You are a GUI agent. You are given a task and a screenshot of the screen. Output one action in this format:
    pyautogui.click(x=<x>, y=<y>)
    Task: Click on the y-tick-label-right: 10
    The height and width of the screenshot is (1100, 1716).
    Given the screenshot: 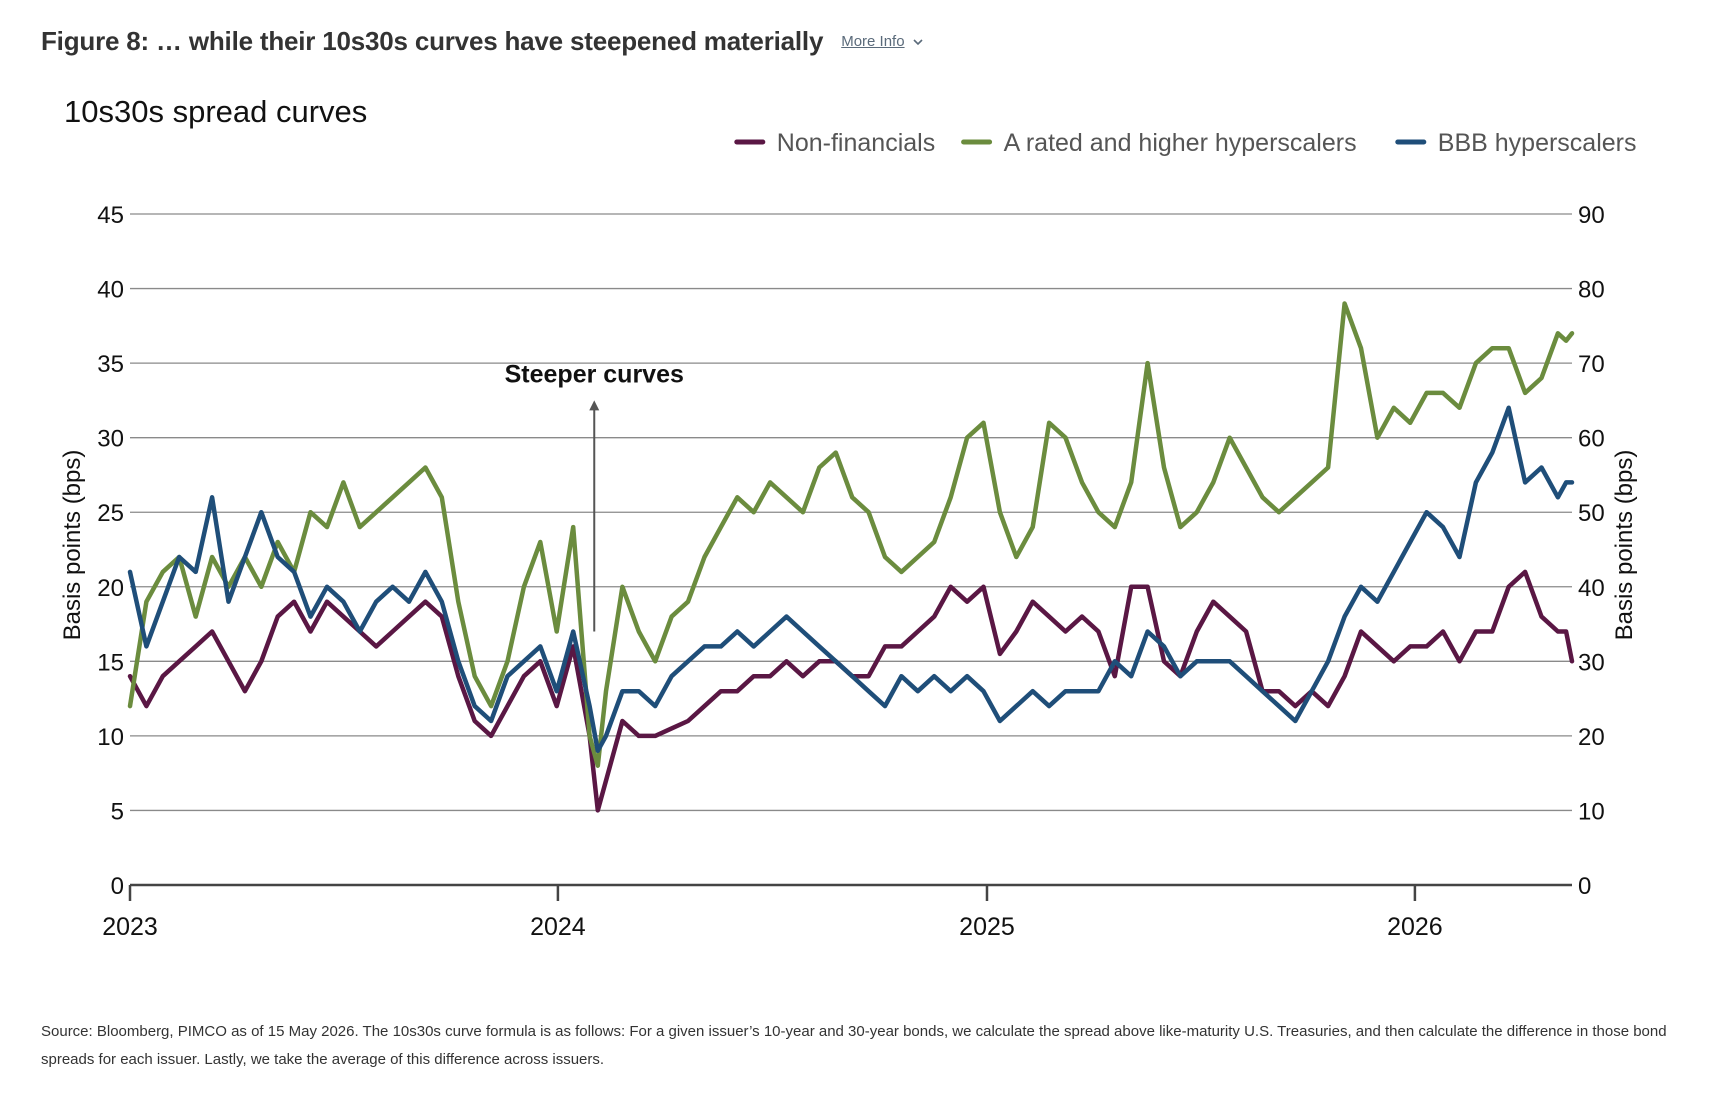 What is the action you would take?
    pyautogui.click(x=1591, y=811)
    